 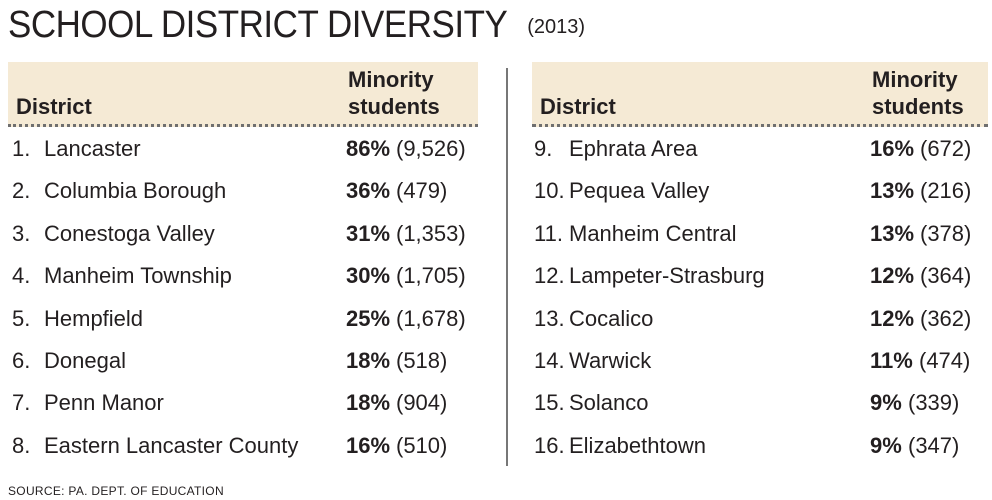 I want to click on table-row: 7. Penn Manor 18% (904), so click(x=243, y=402).